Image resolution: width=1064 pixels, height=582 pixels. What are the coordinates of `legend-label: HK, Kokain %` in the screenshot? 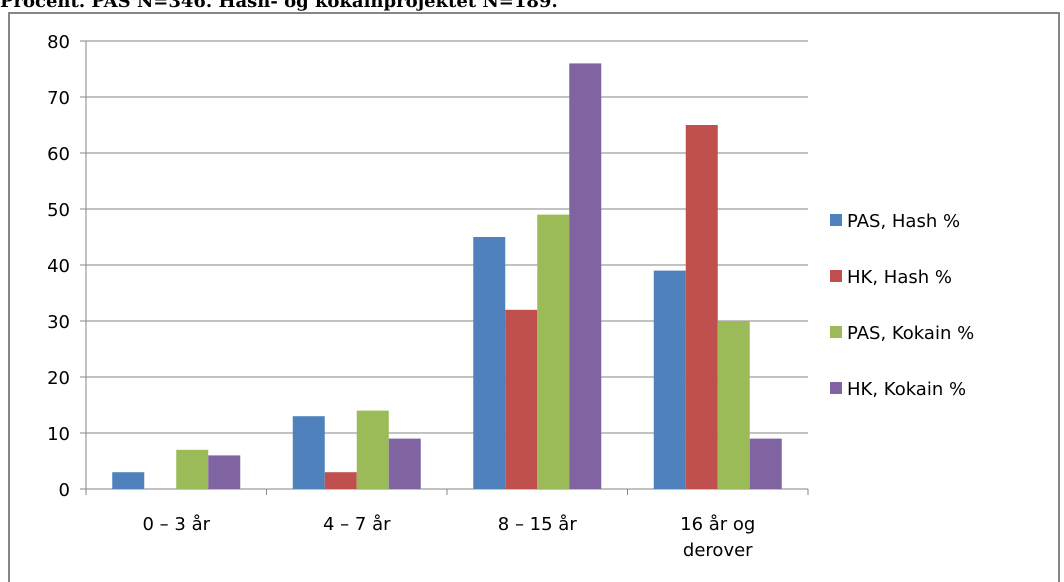 It's located at (906, 389).